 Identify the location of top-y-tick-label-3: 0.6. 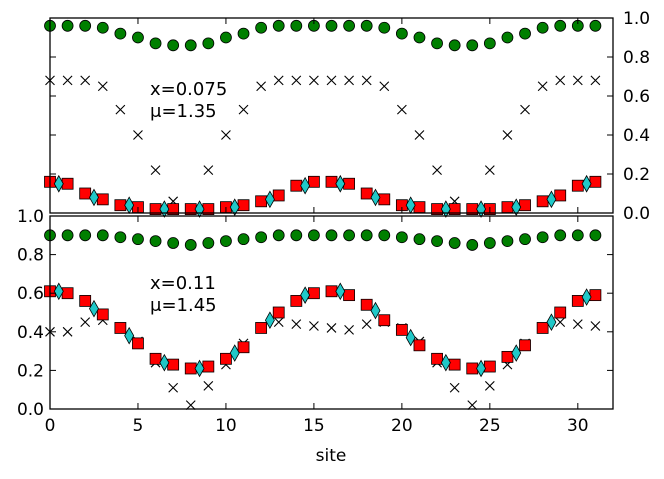
(636, 97).